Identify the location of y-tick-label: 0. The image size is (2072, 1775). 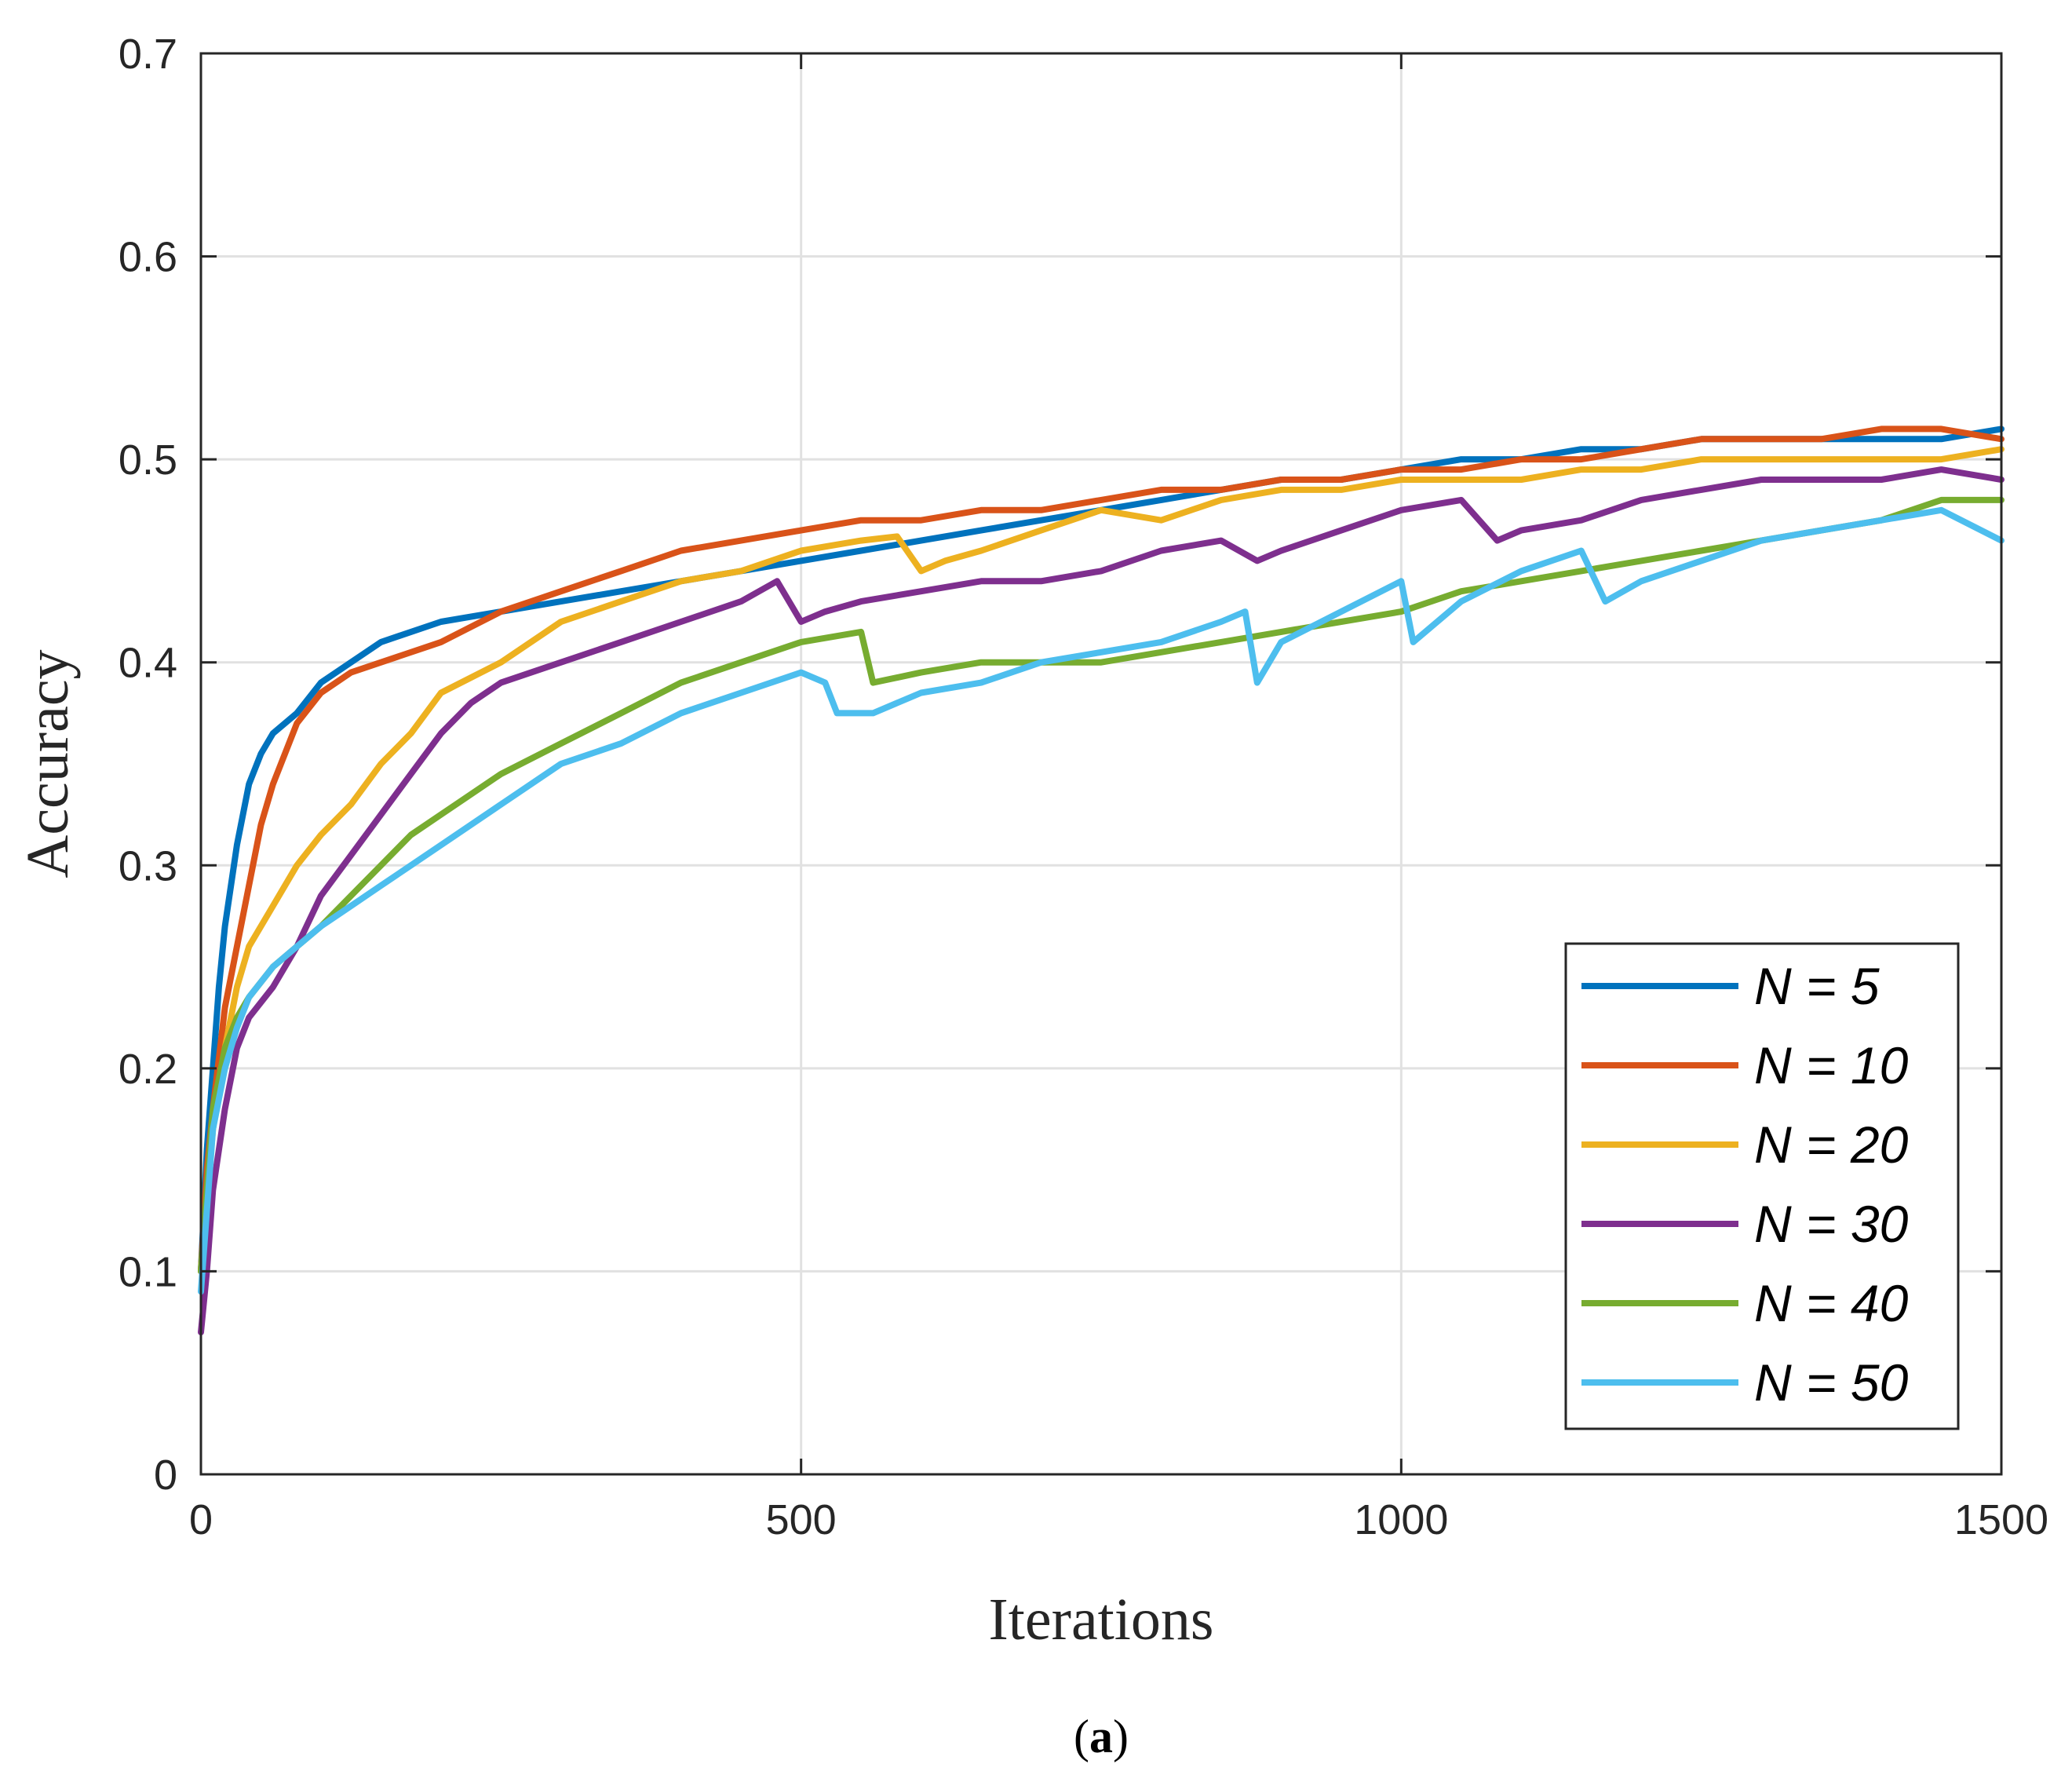
(165, 1475).